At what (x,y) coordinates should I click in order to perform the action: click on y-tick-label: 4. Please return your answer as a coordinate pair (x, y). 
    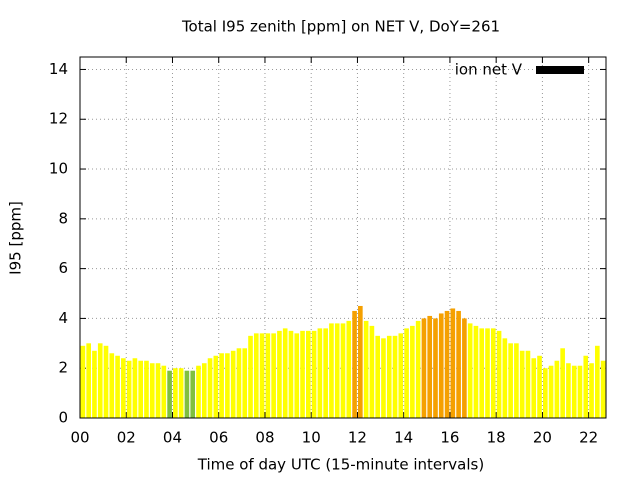
    Looking at the image, I should click on (63, 318).